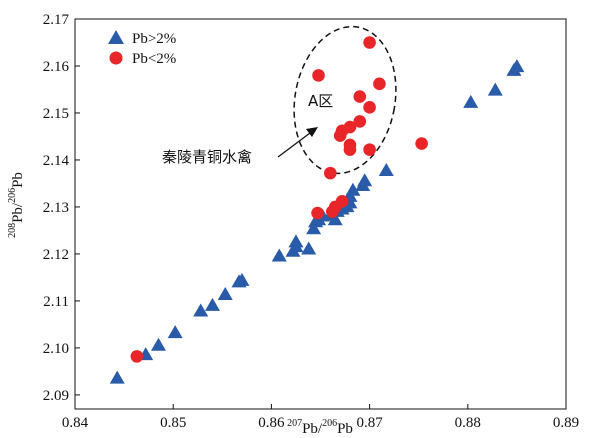 The width and height of the screenshot is (590, 438). What do you see at coordinates (56, 396) in the screenshot?
I see `y-tick-label: 2.09` at bounding box center [56, 396].